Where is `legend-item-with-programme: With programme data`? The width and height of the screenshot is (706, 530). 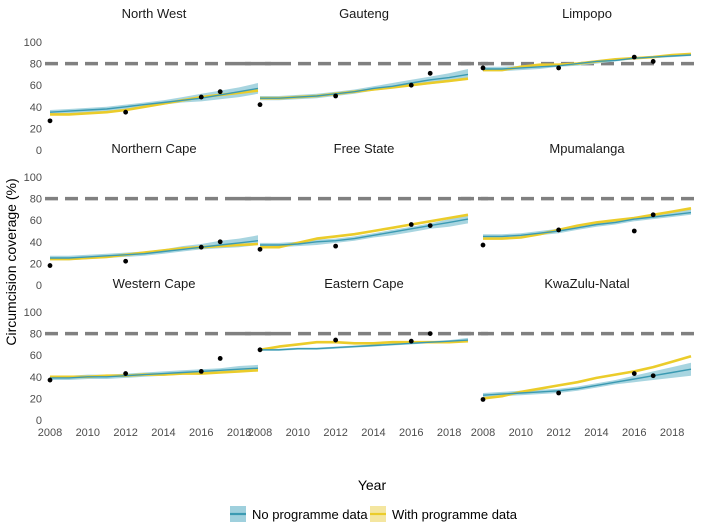
legend-item-with-programme: With programme data is located at coordinates (444, 514).